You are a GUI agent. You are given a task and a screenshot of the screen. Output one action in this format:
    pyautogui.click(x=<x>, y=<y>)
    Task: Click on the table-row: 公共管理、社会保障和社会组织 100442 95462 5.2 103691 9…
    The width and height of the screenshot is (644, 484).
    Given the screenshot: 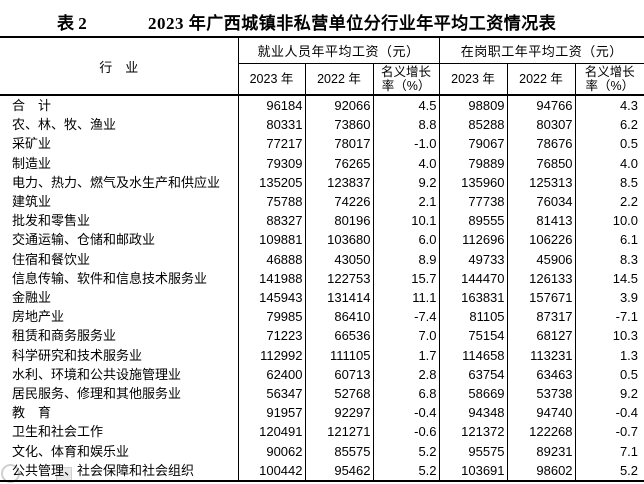 What is the action you would take?
    pyautogui.click(x=322, y=471)
    